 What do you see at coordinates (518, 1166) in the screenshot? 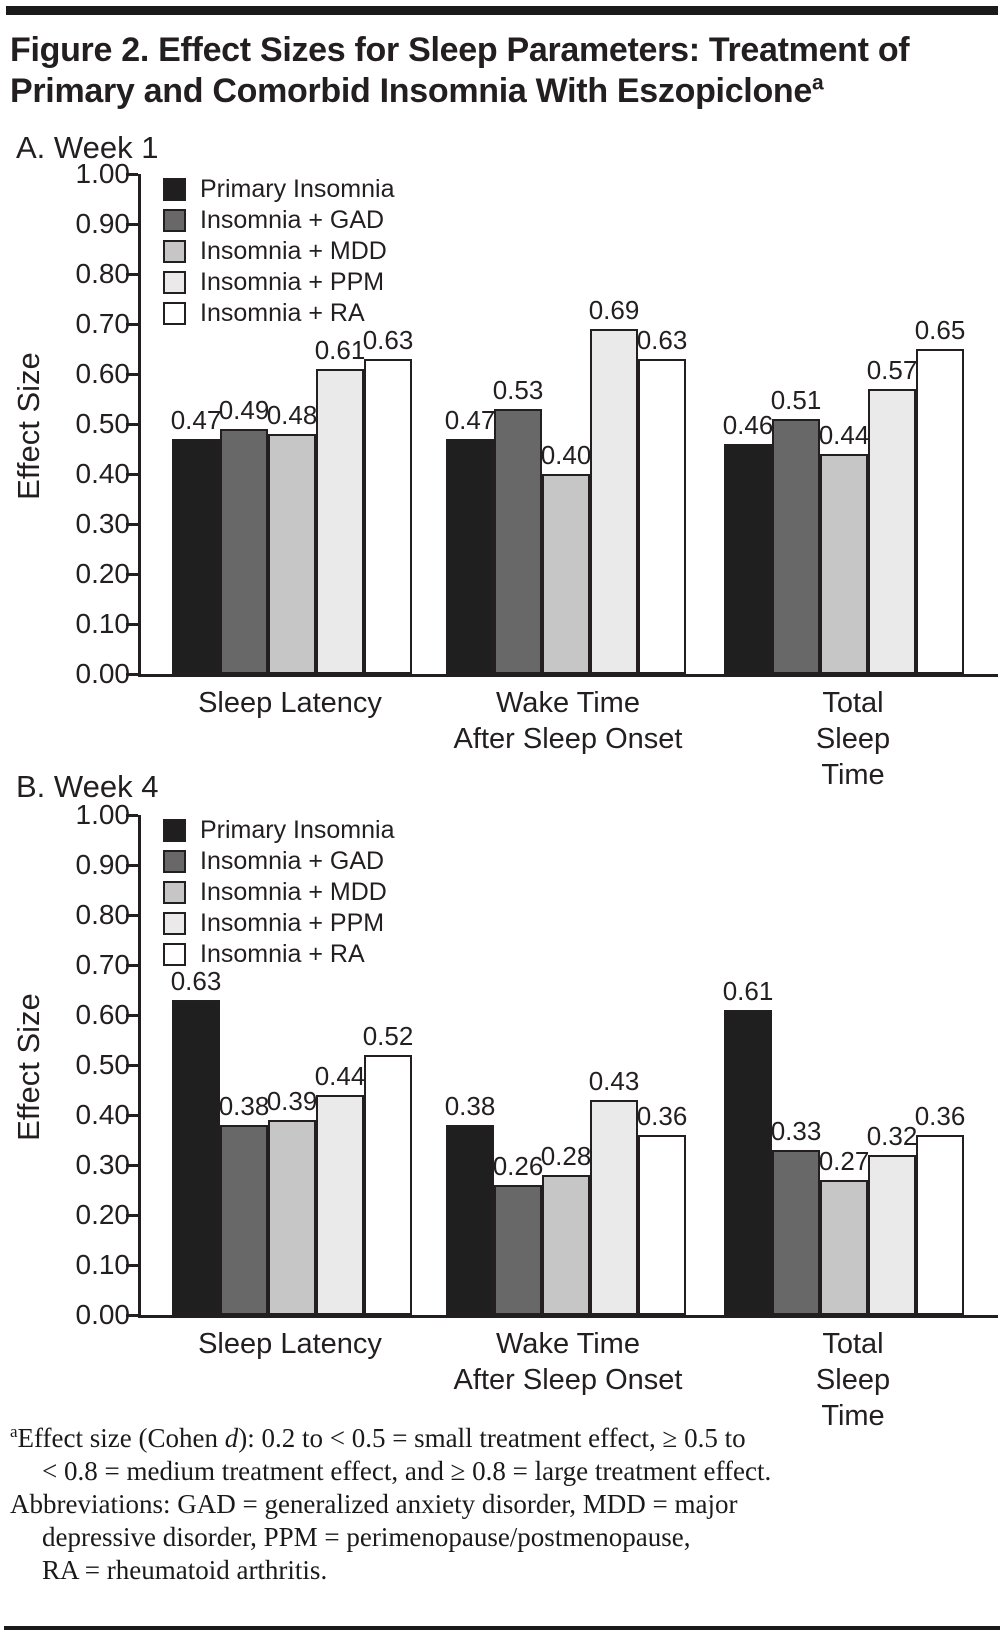
I see `bar-value-label: 0.26` at bounding box center [518, 1166].